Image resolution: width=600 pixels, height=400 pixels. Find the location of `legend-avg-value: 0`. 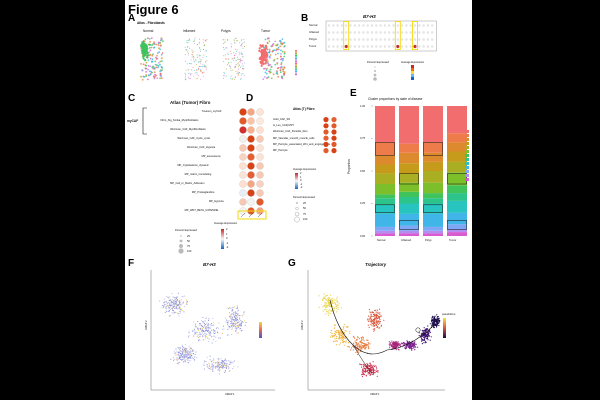

legend-avg-value: 0 is located at coordinates (301, 181).